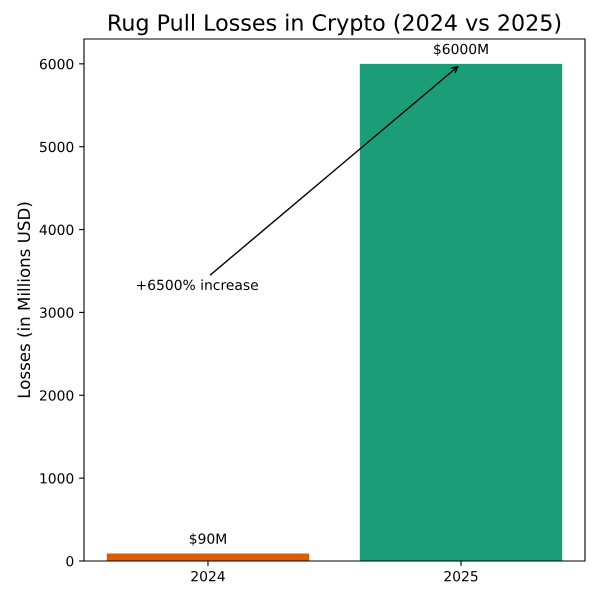  What do you see at coordinates (208, 539) in the screenshot?
I see `data-label: $90M` at bounding box center [208, 539].